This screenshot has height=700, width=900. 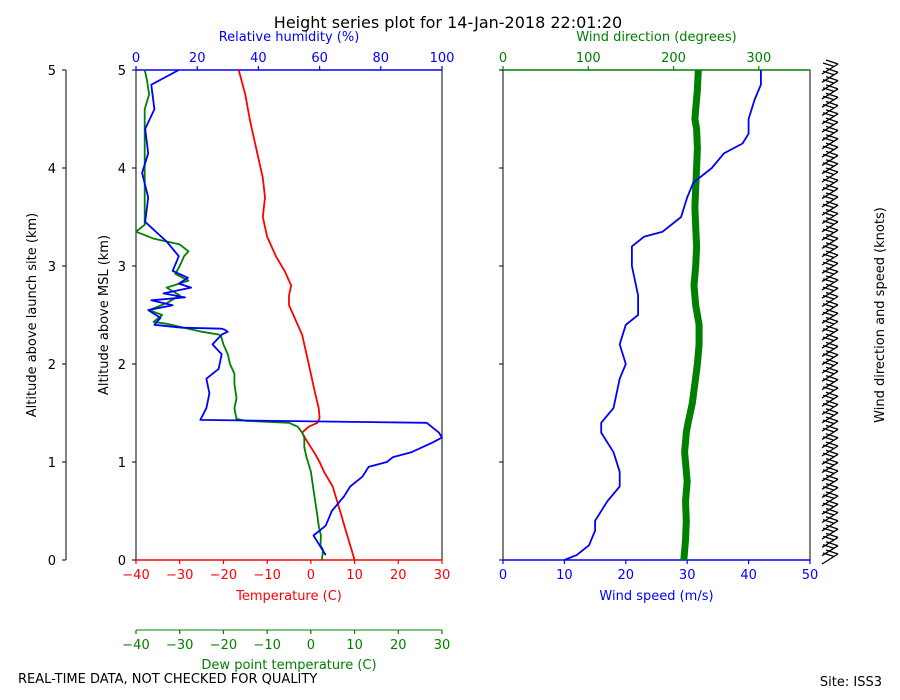 What do you see at coordinates (179, 645) in the screenshot?
I see `dewpoint-axis-tick-label: −30` at bounding box center [179, 645].